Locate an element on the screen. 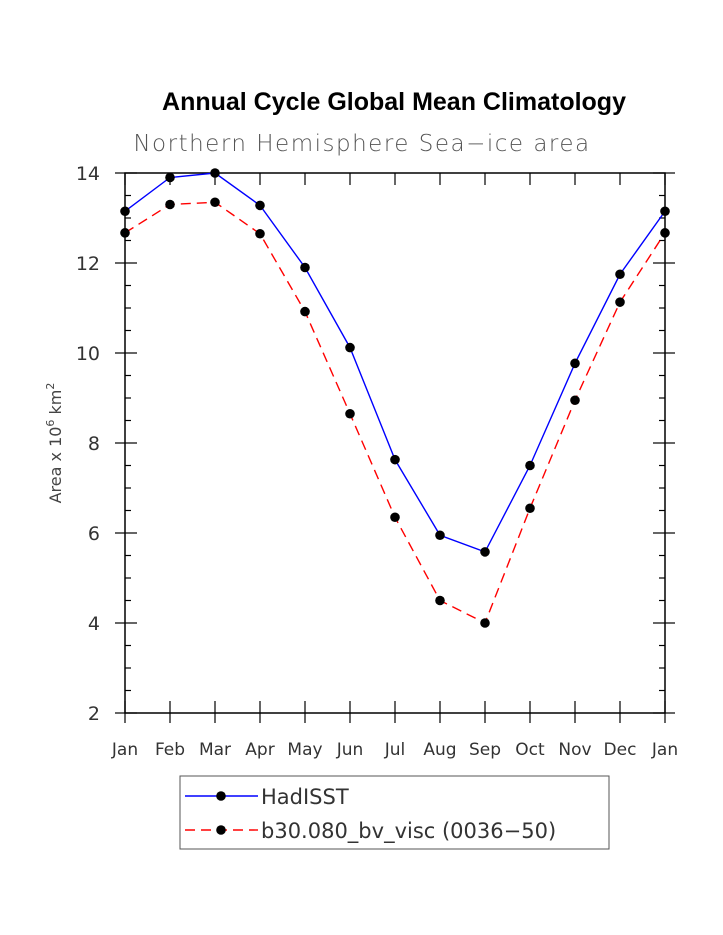 The image size is (723, 935). chart-subtitle: Northern Hemisphere Sea−ice area is located at coordinates (361, 144).